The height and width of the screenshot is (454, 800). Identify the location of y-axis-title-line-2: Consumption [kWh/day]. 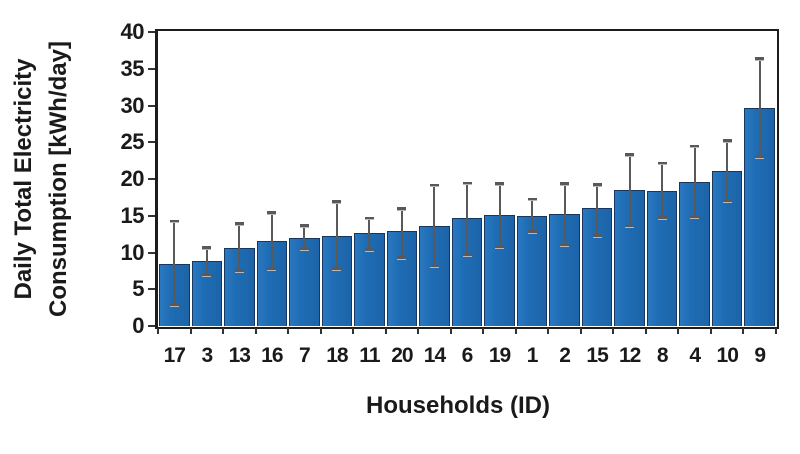
(58, 179).